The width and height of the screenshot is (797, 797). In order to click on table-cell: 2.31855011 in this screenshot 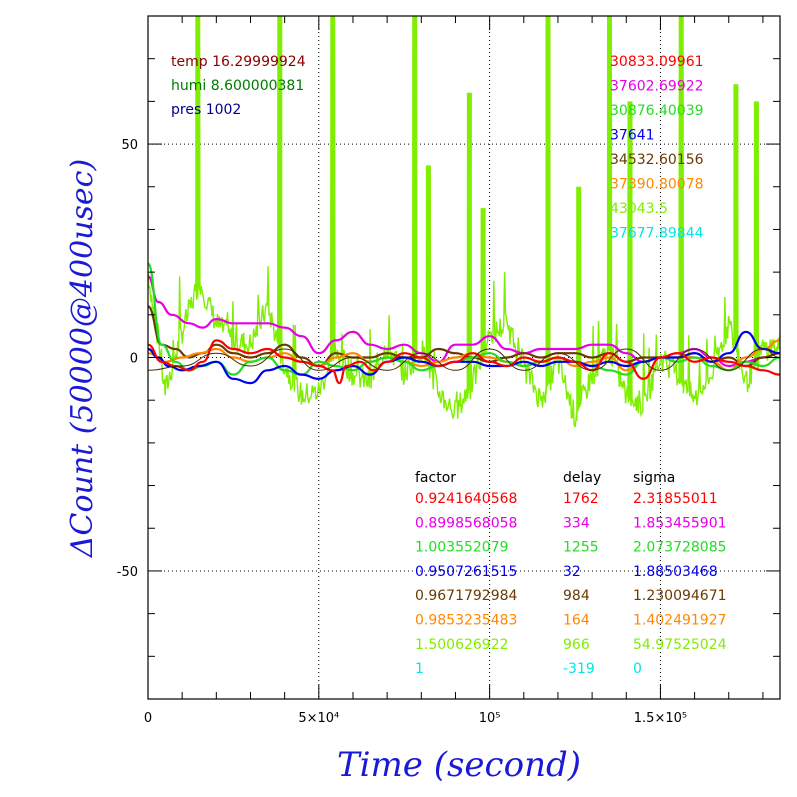, I will do `click(675, 499)`.